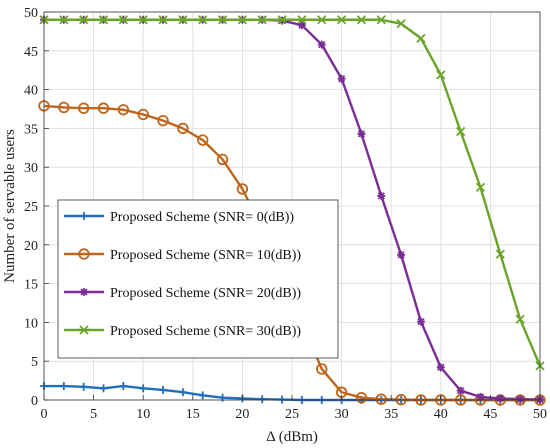  I want to click on y-tick-label: 50, so click(31, 13).